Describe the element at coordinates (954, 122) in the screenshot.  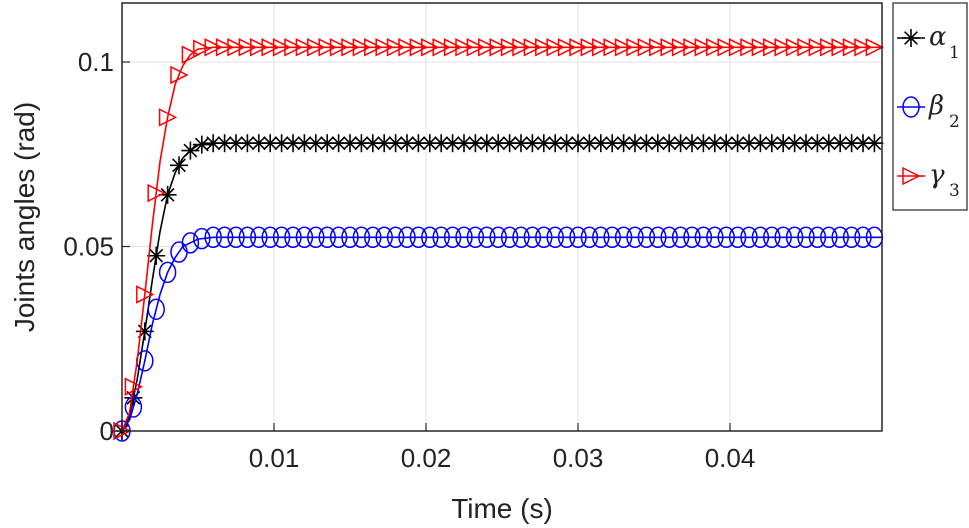
I see `legend-subscript: 2` at that location.